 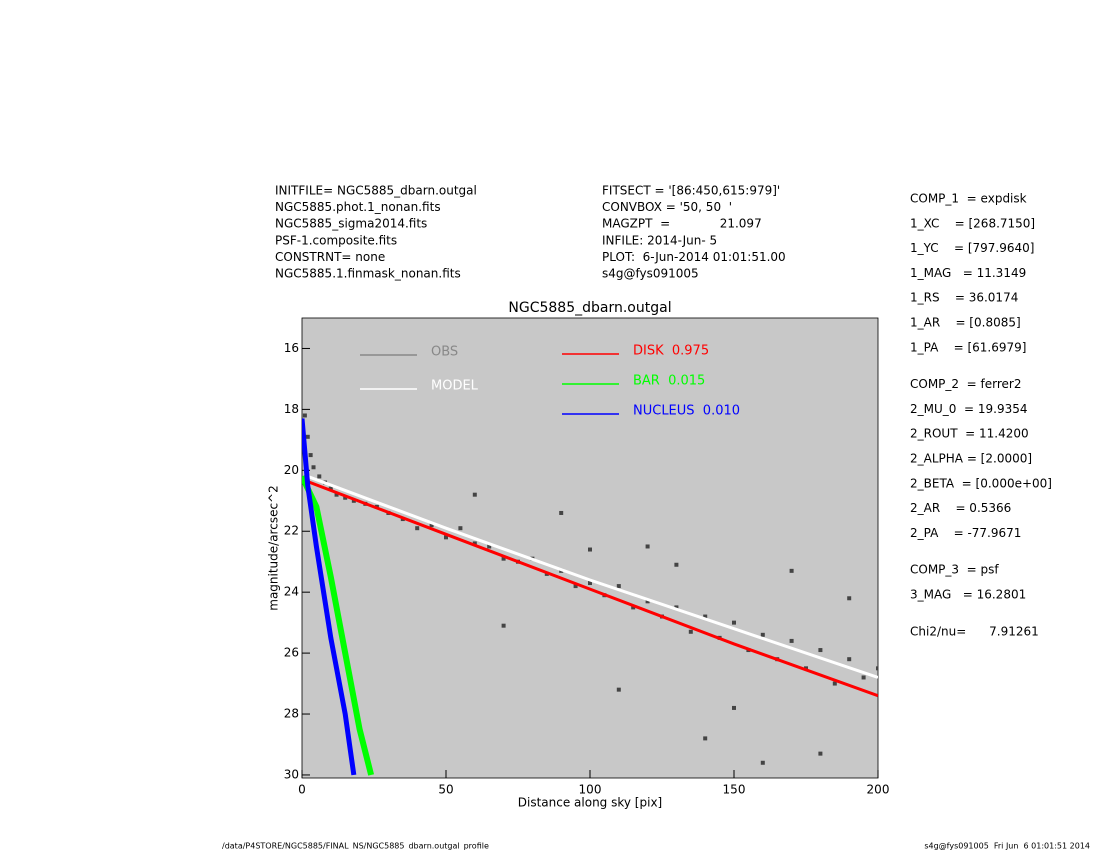 What do you see at coordinates (291, 348) in the screenshot?
I see `y-tick-label: 16` at bounding box center [291, 348].